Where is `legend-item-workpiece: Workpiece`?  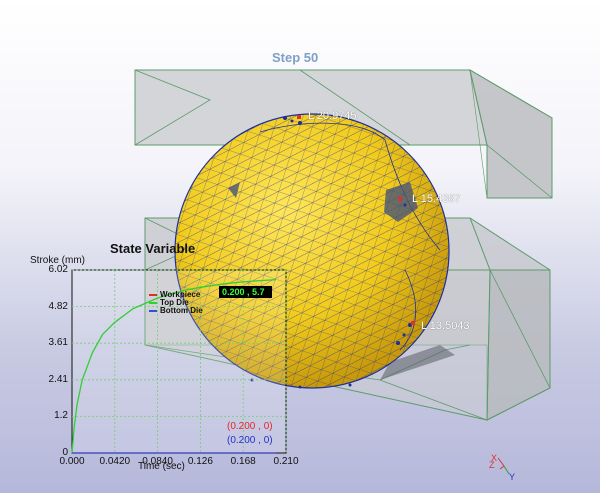 legend-item-workpiece: Workpiece is located at coordinates (176, 295).